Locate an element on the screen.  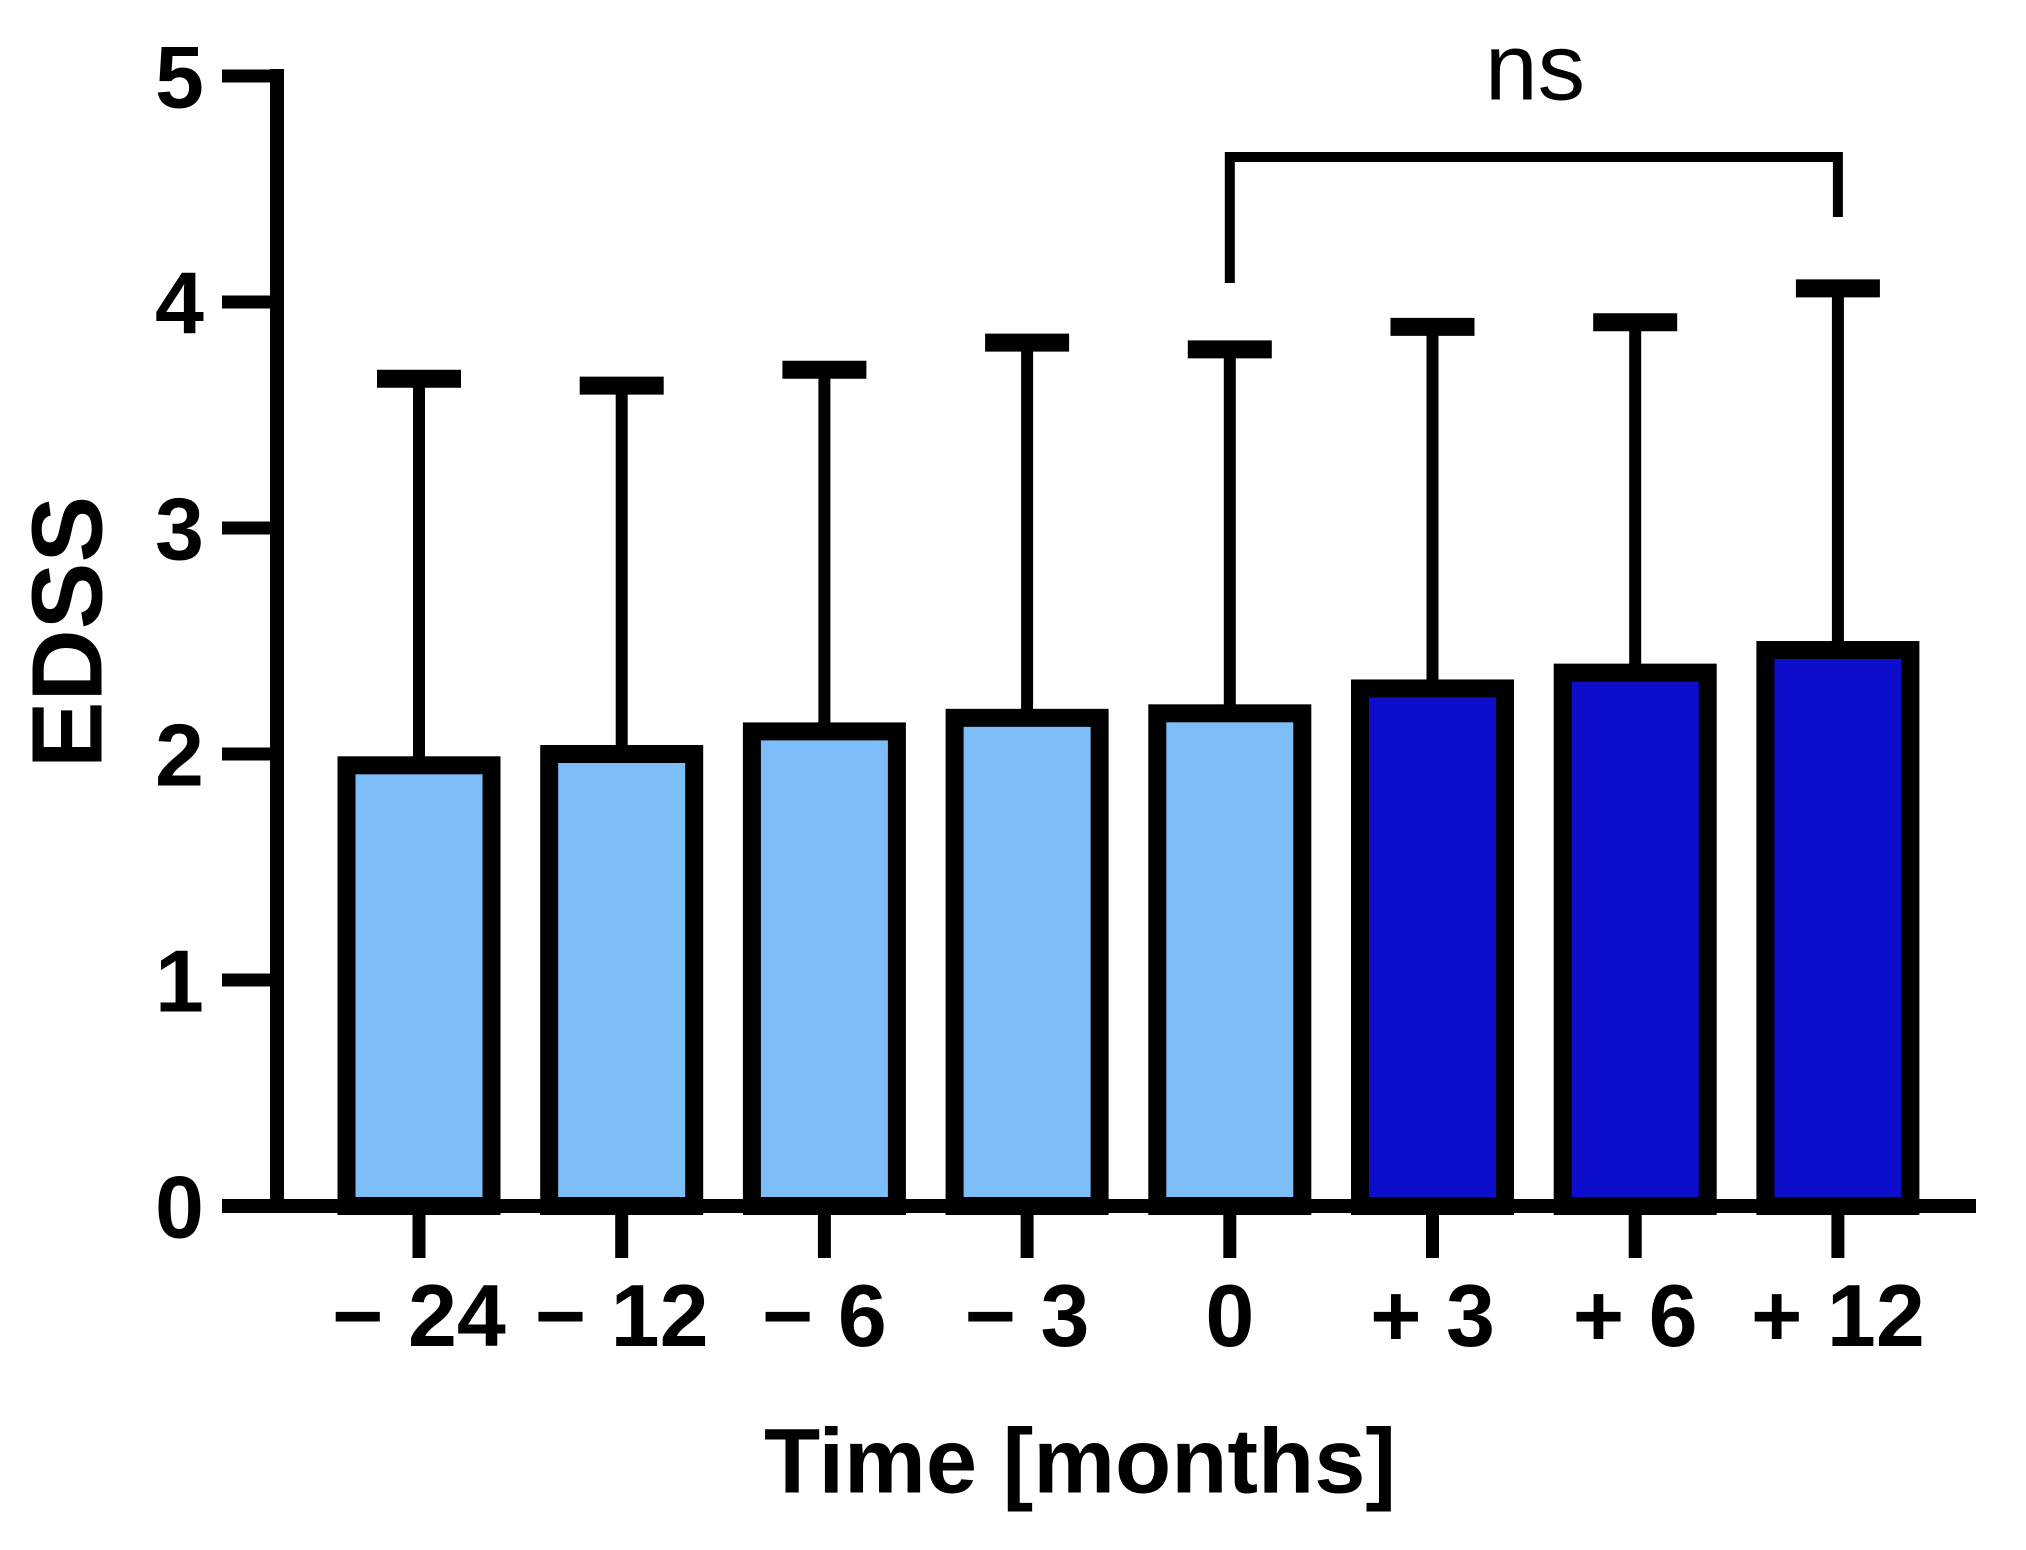
y-tick-label-0: 0 is located at coordinates (179, 1207).